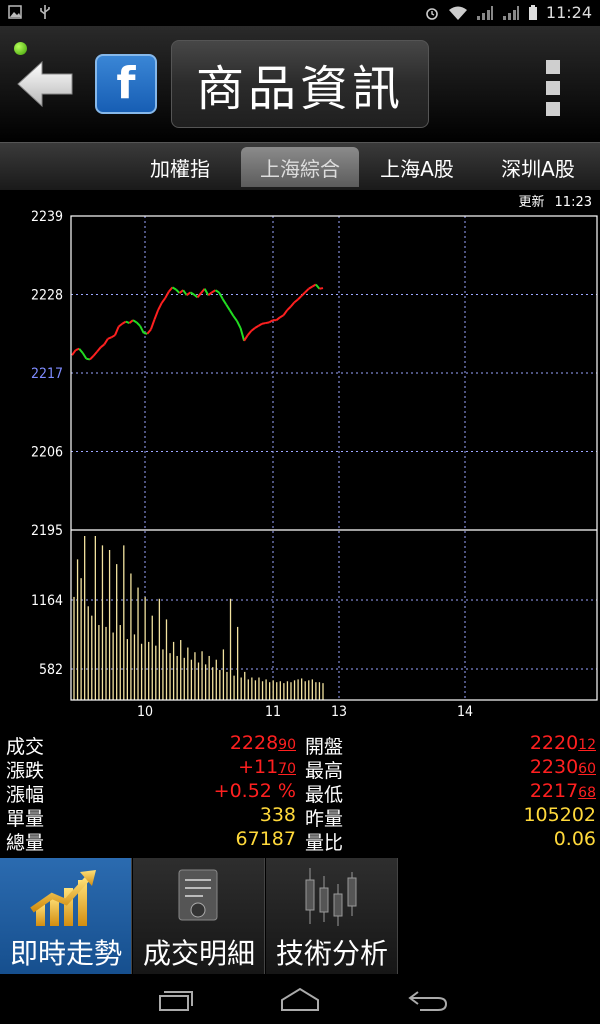  What do you see at coordinates (554, 743) in the screenshot?
I see `quote-value-main: 2220` at bounding box center [554, 743].